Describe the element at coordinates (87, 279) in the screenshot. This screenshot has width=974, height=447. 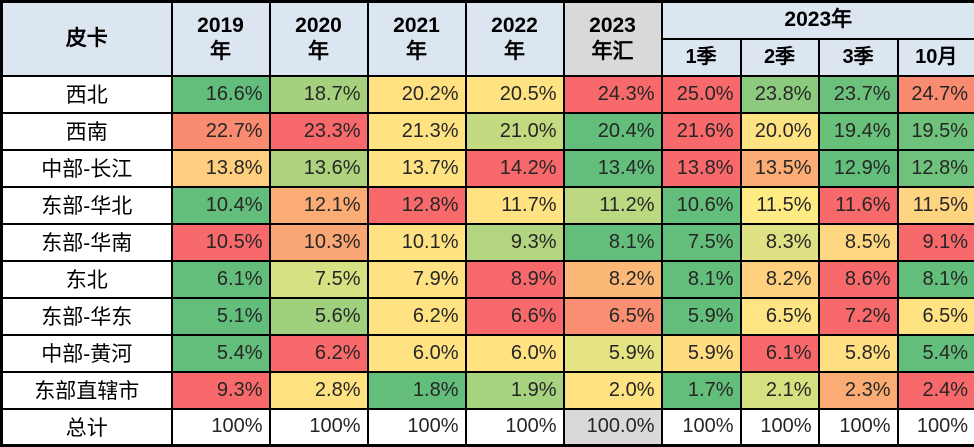
I see `row-label: 东北` at that location.